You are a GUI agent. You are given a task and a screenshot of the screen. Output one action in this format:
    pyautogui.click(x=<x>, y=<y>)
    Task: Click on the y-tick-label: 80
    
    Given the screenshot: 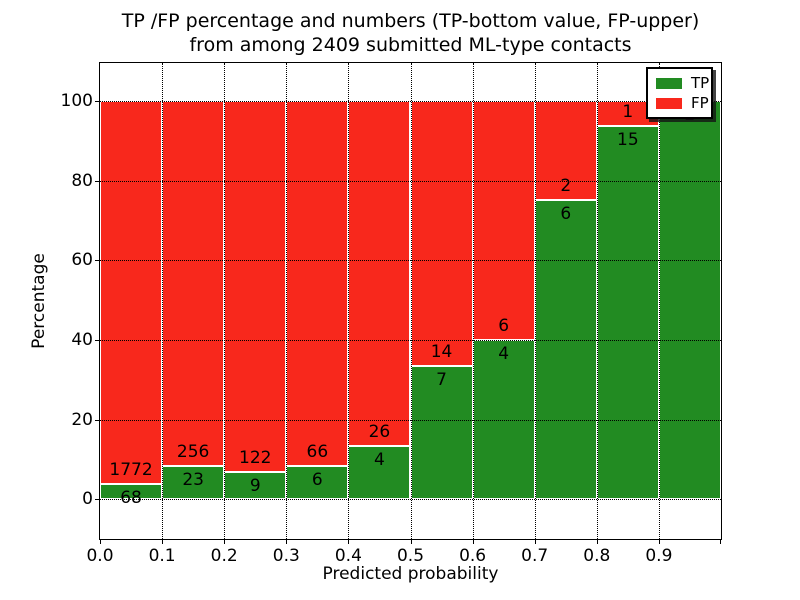 What is the action you would take?
    pyautogui.click(x=82, y=180)
    